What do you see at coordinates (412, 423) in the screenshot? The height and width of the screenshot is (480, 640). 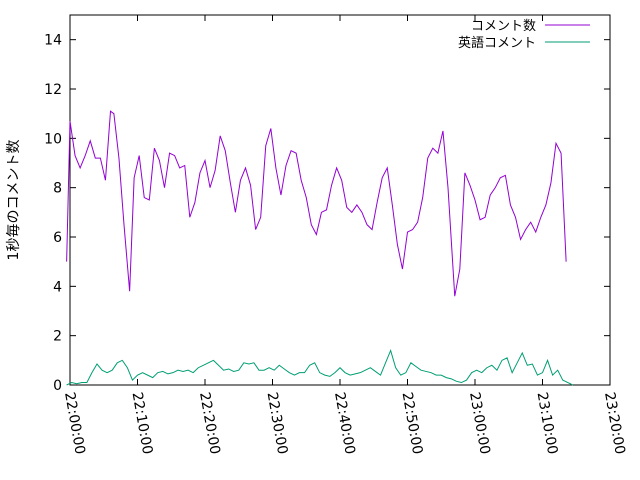 I see `x-tick-label: 22:50:00` at bounding box center [412, 423].